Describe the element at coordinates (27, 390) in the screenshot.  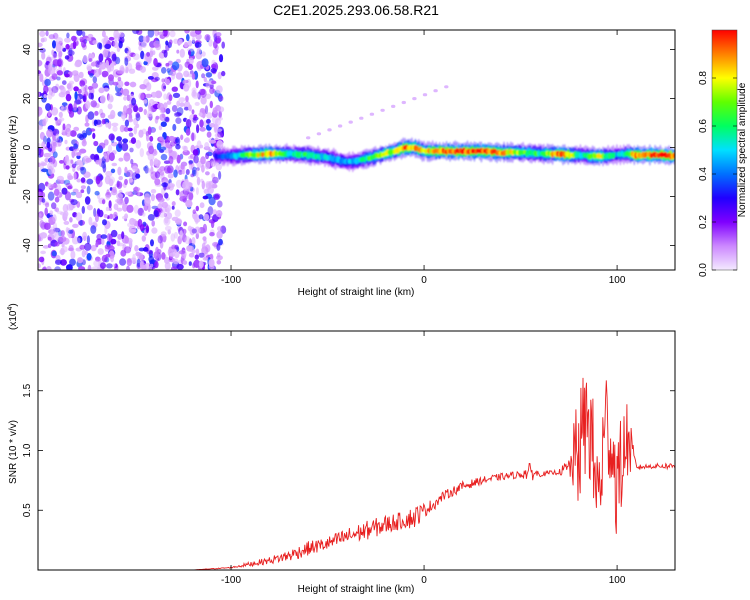
I see `snr-y-tick-label: 1.5` at that location.